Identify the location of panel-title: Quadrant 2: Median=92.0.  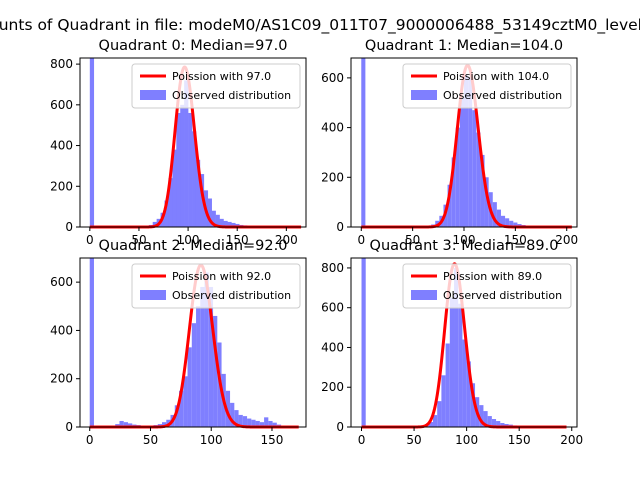
(193, 246).